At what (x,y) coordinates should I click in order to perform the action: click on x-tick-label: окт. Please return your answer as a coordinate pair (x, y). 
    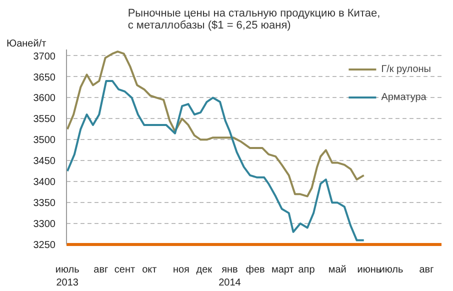
    Looking at the image, I should click on (150, 270).